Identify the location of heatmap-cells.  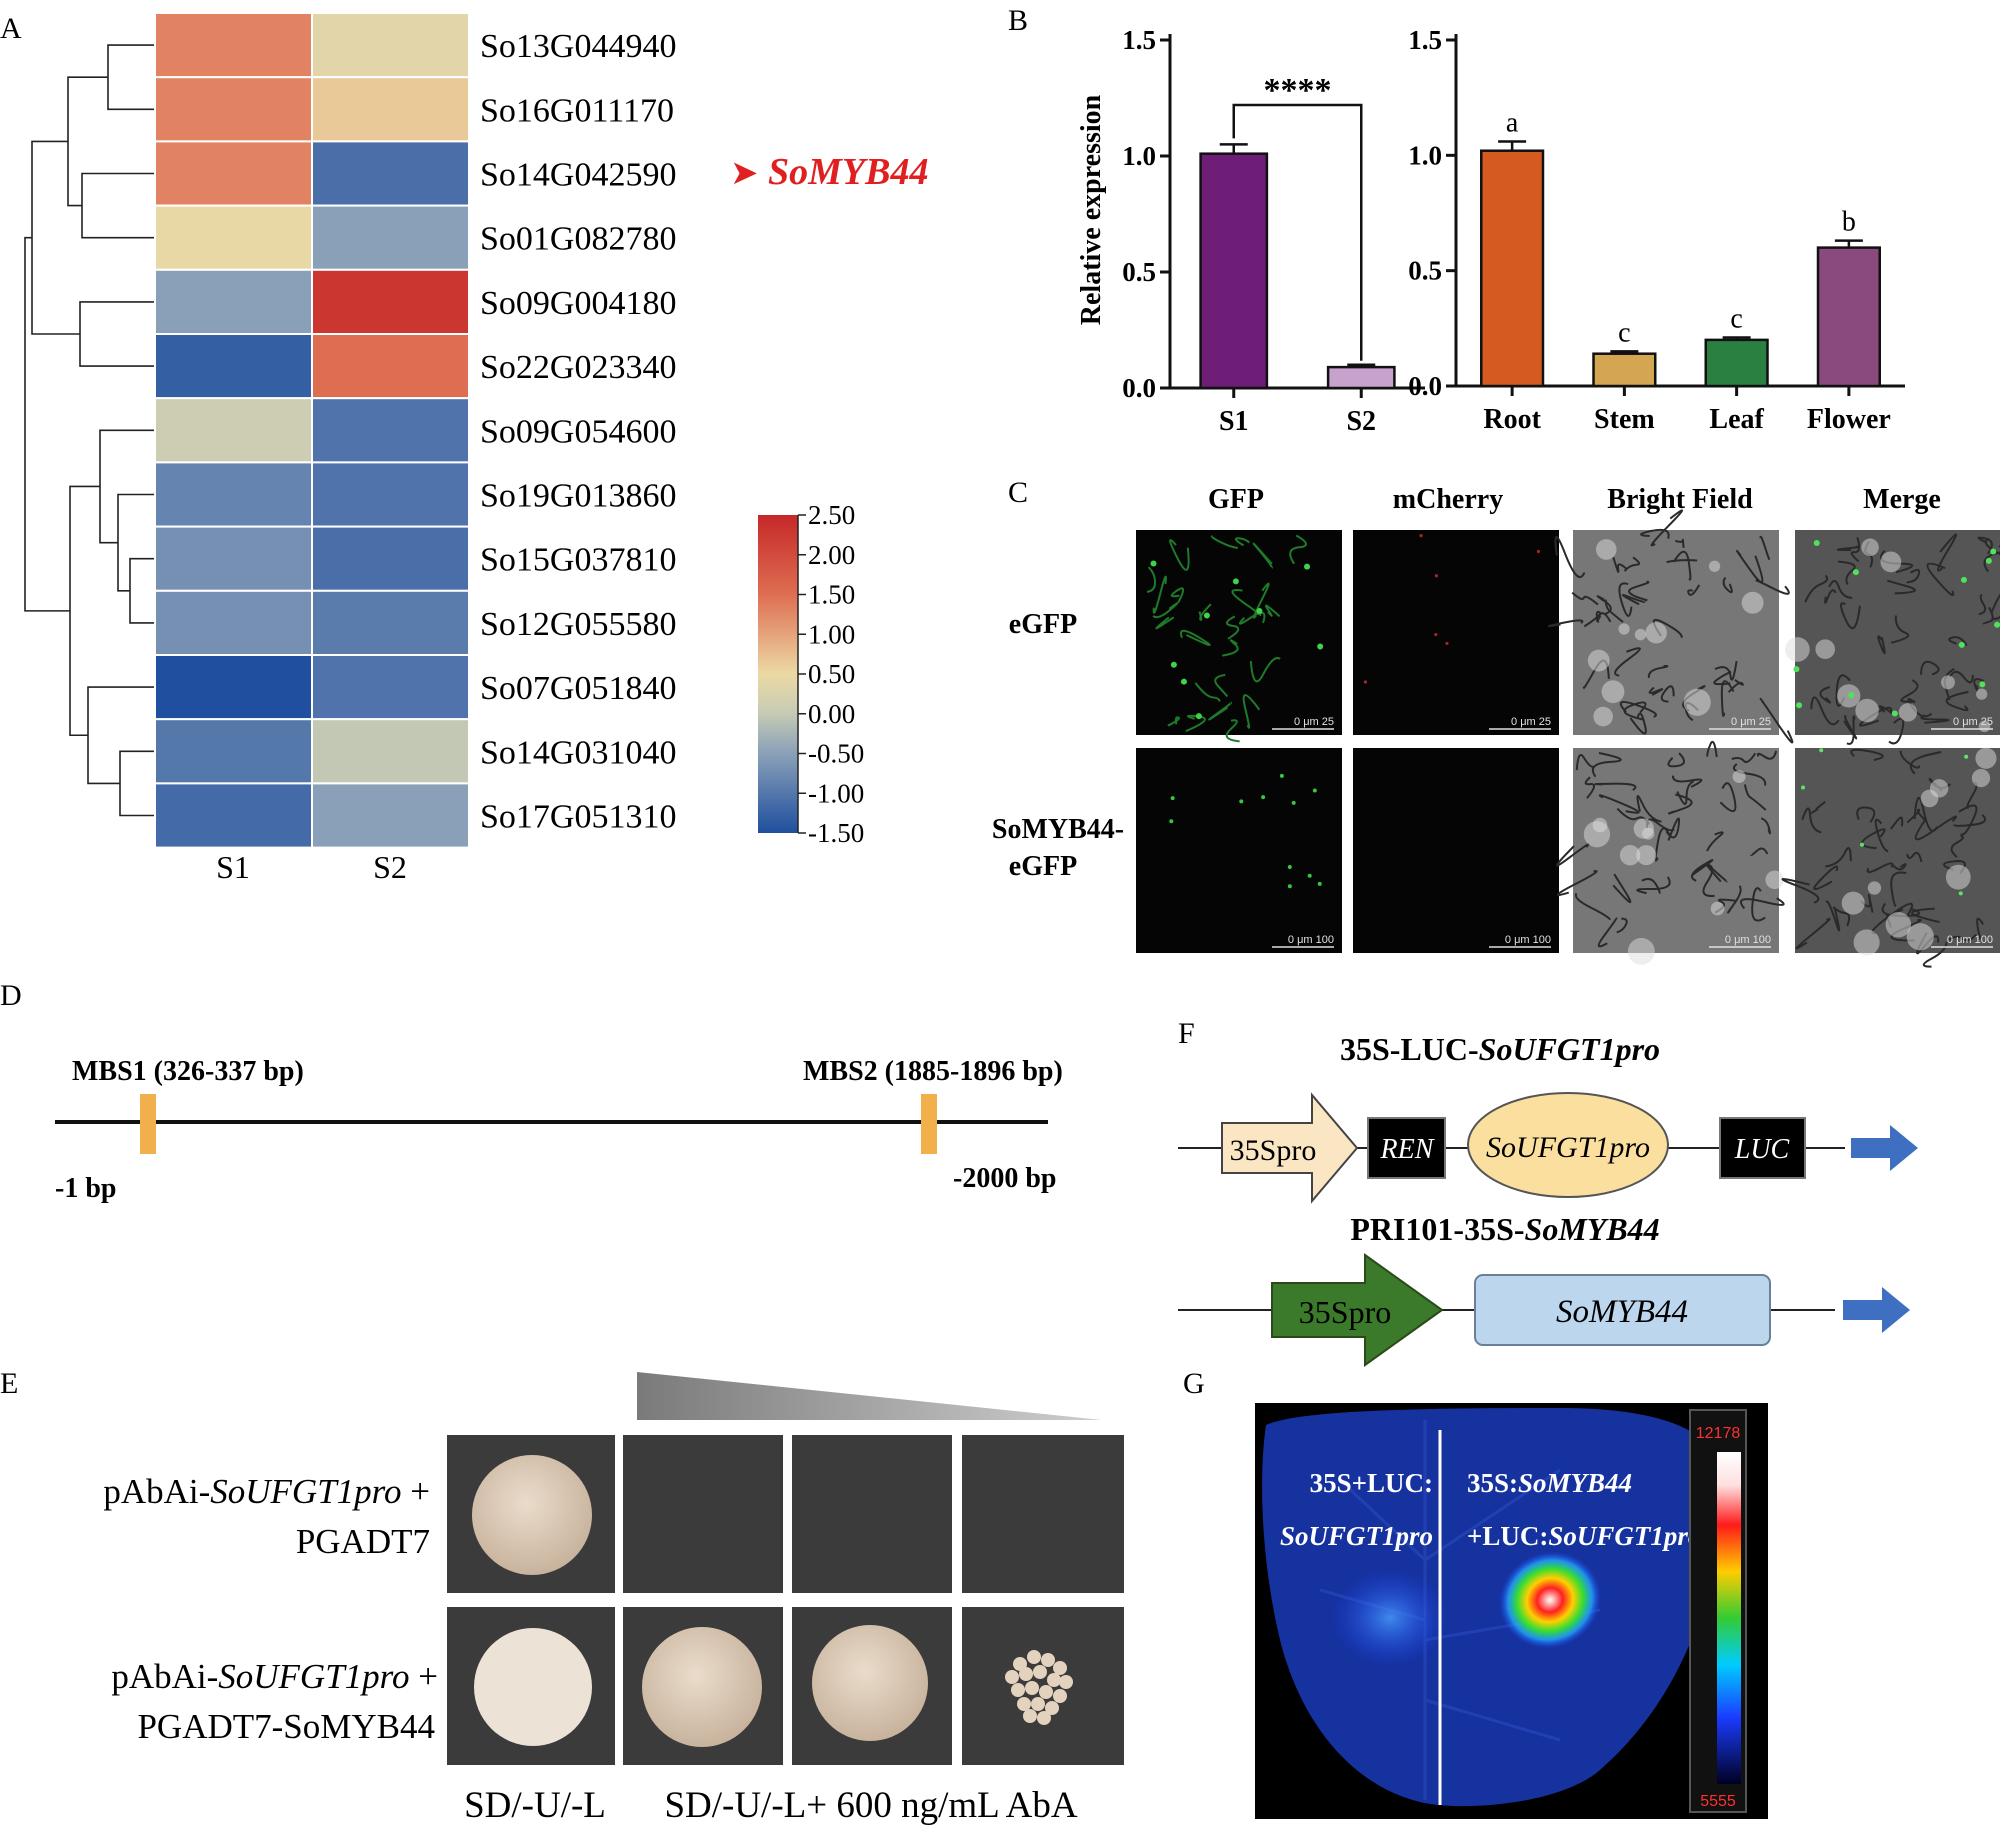
(312, 430).